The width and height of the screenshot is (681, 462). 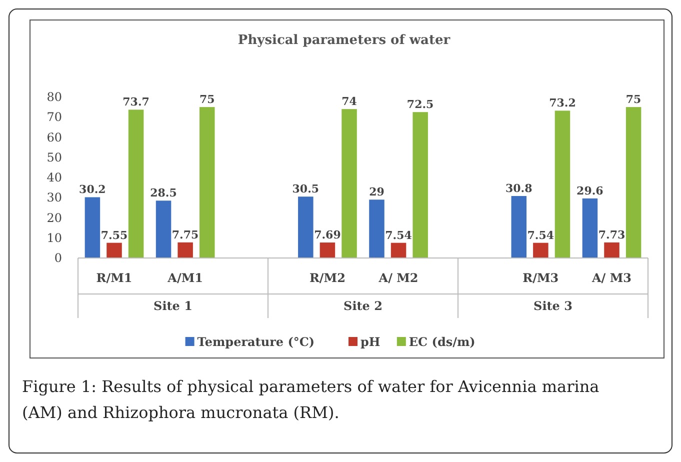 I want to click on data-label: 73.7, so click(x=136, y=102).